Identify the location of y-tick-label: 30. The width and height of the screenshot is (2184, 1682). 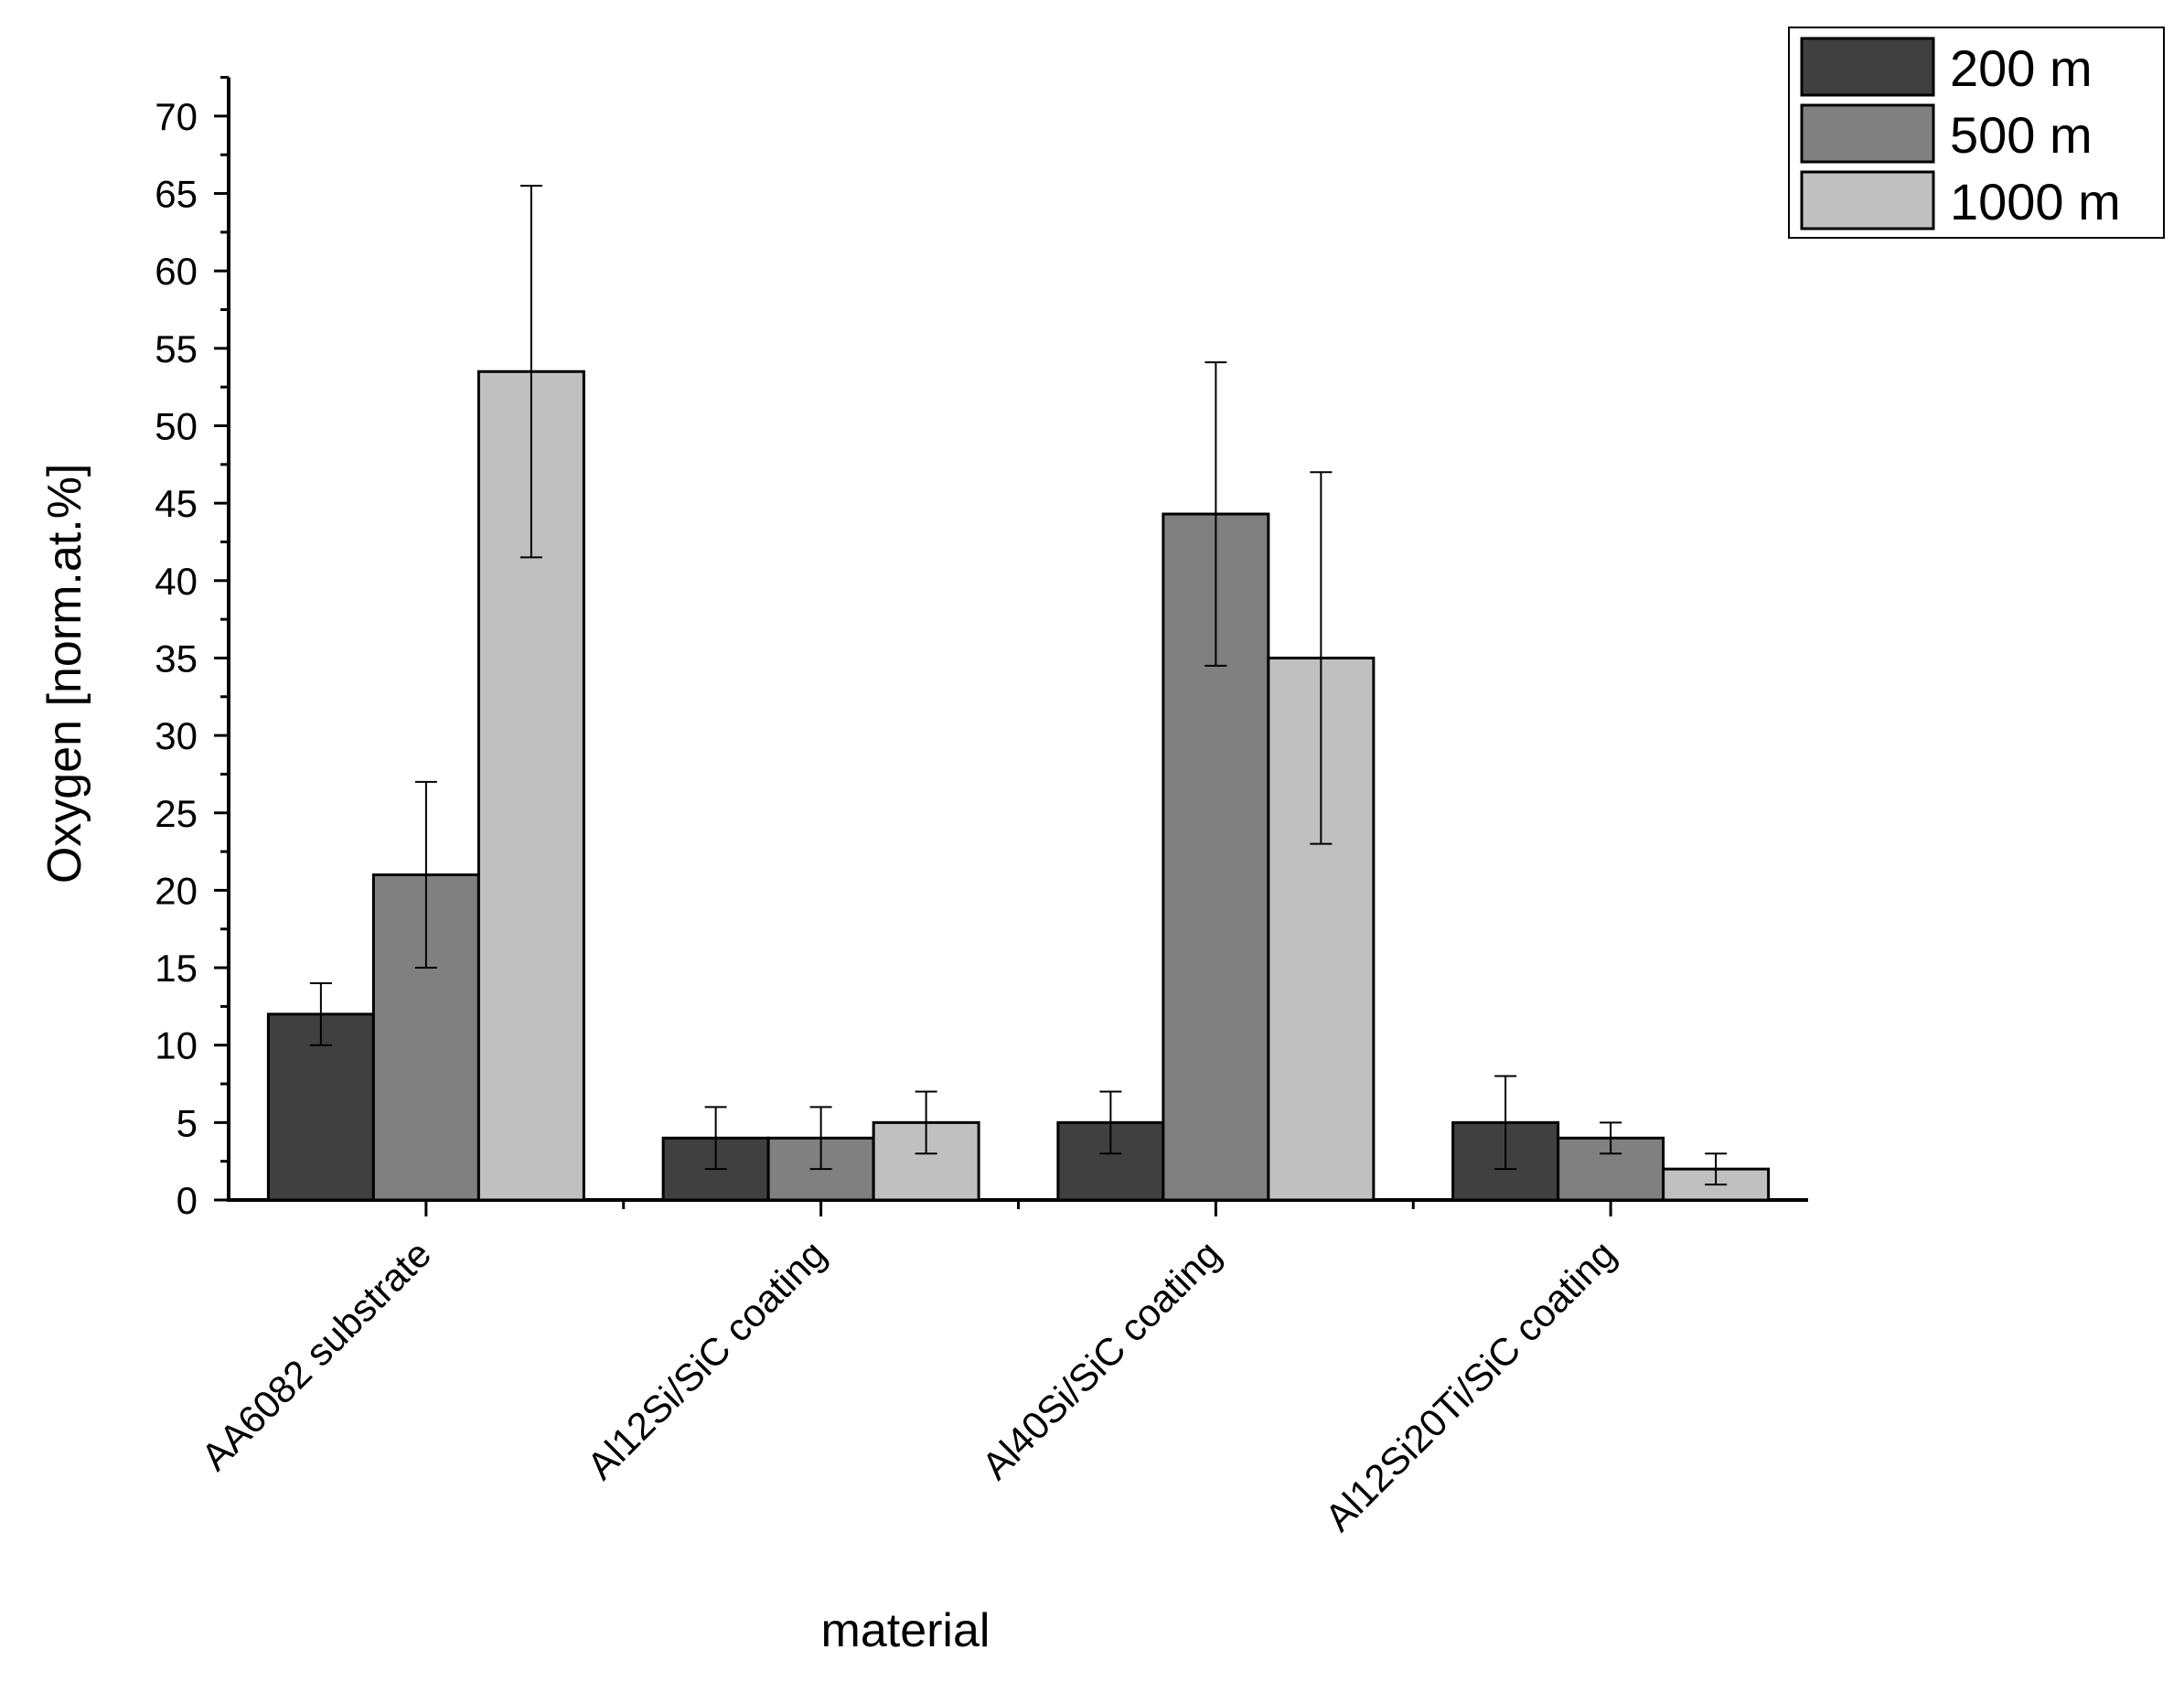
(176, 735).